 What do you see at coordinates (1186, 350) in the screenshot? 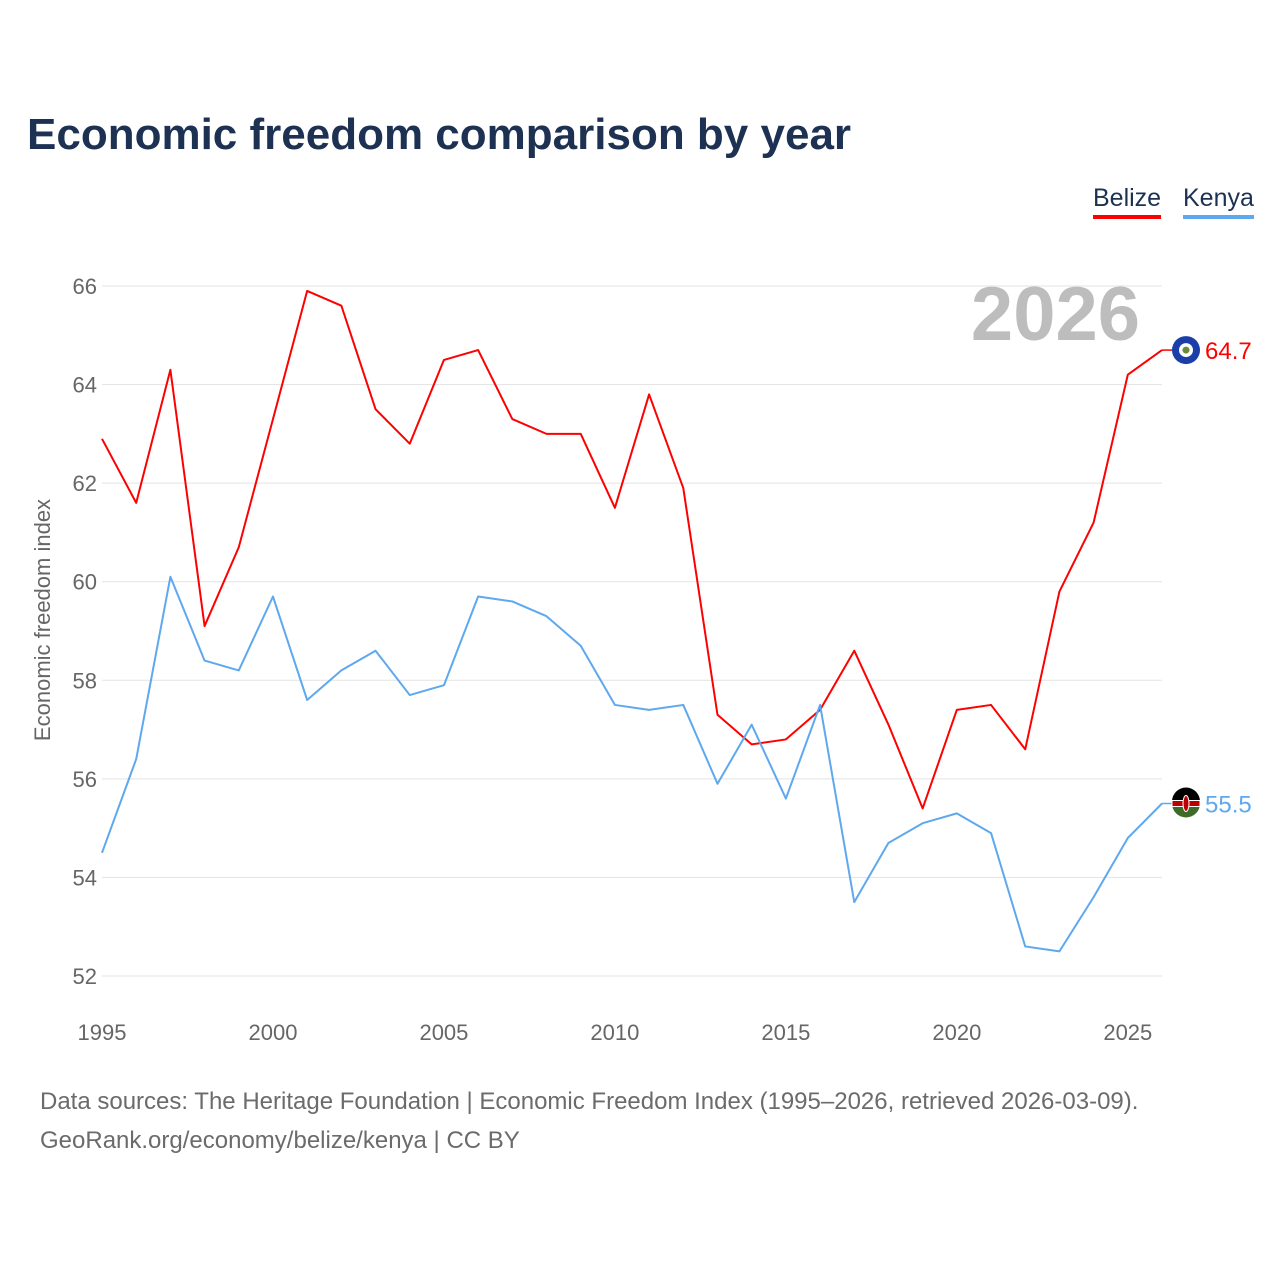
I see `belize-flag-emblem-center` at bounding box center [1186, 350].